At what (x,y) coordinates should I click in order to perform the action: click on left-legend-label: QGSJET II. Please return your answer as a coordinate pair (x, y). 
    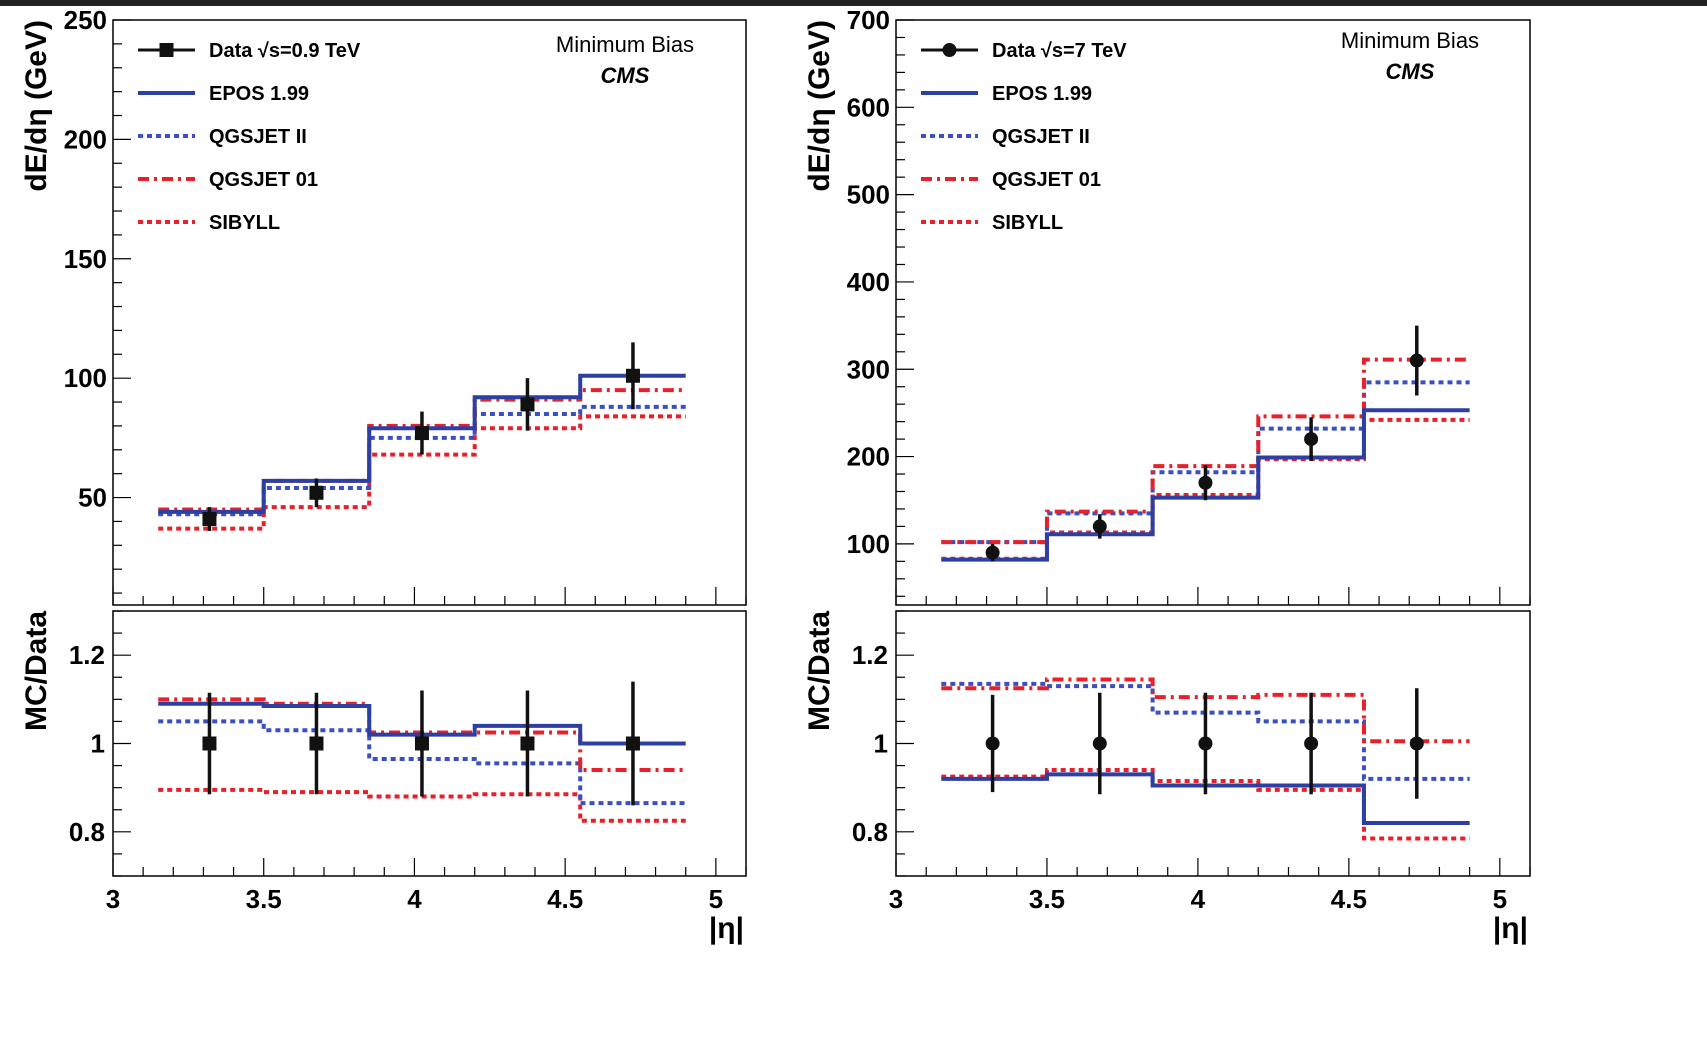
    Looking at the image, I should click on (258, 137).